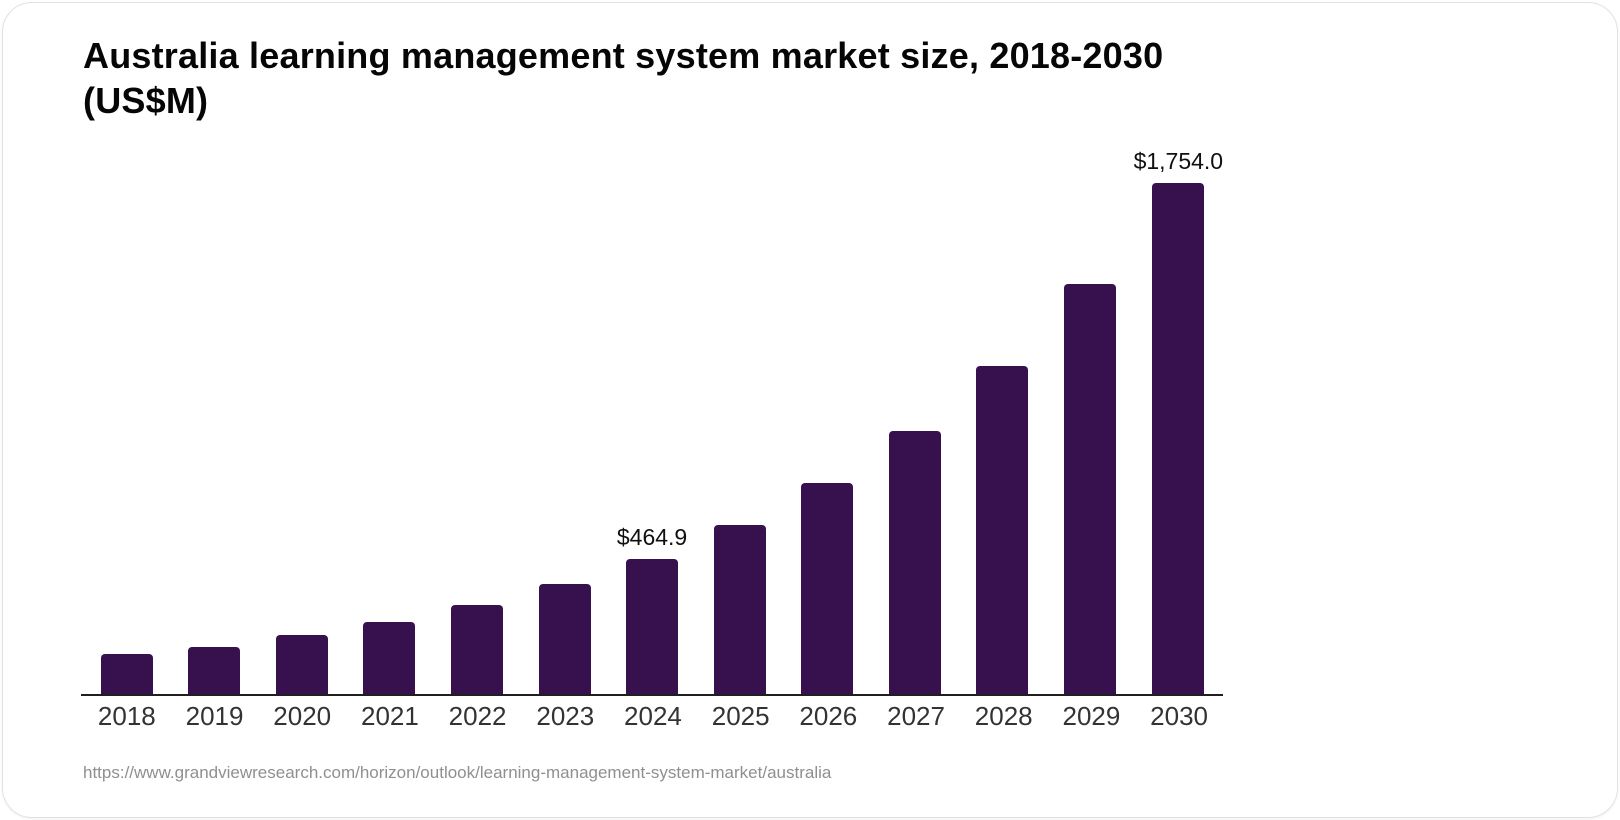 This screenshot has width=1620, height=820. What do you see at coordinates (1178, 438) in the screenshot?
I see `bar-2030` at bounding box center [1178, 438].